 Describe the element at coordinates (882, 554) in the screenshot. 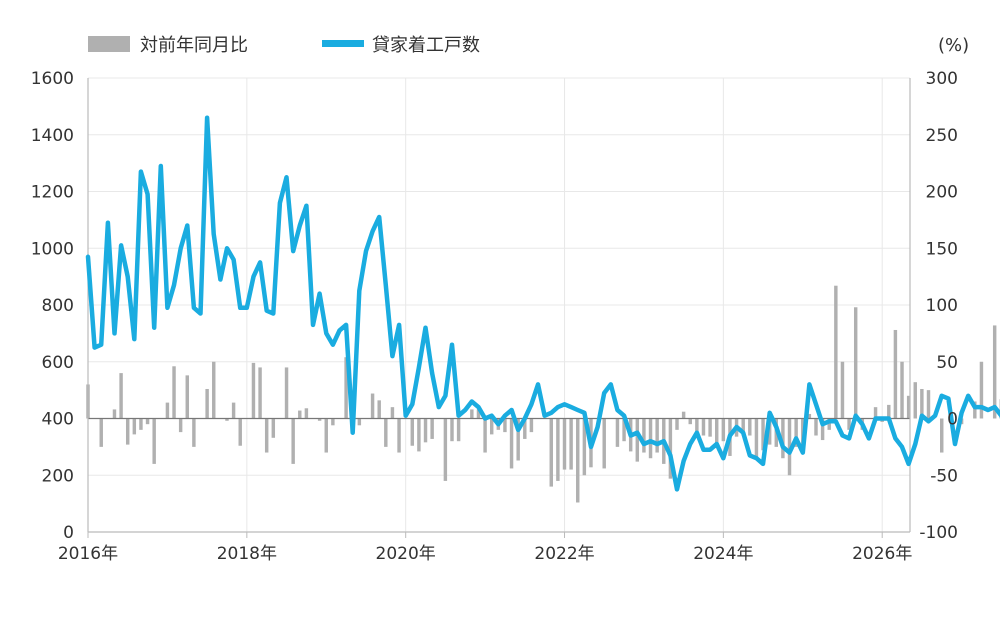

I see `x-tick-label: 2026年` at that location.